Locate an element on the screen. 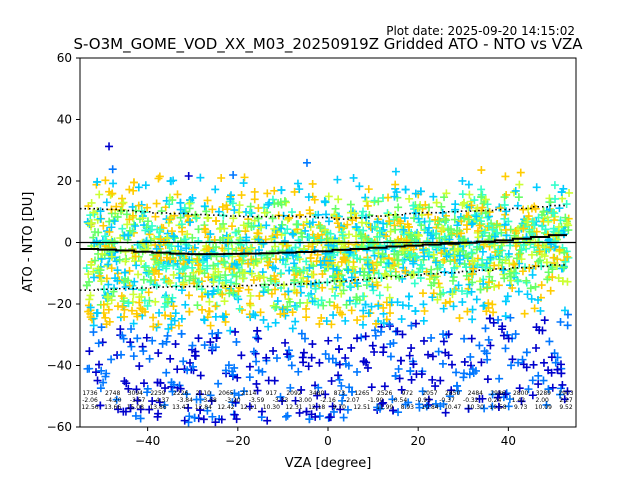 Image resolution: width=640 pixels, height=480 pixels. annotation-std: 12.31 is located at coordinates (293, 407).